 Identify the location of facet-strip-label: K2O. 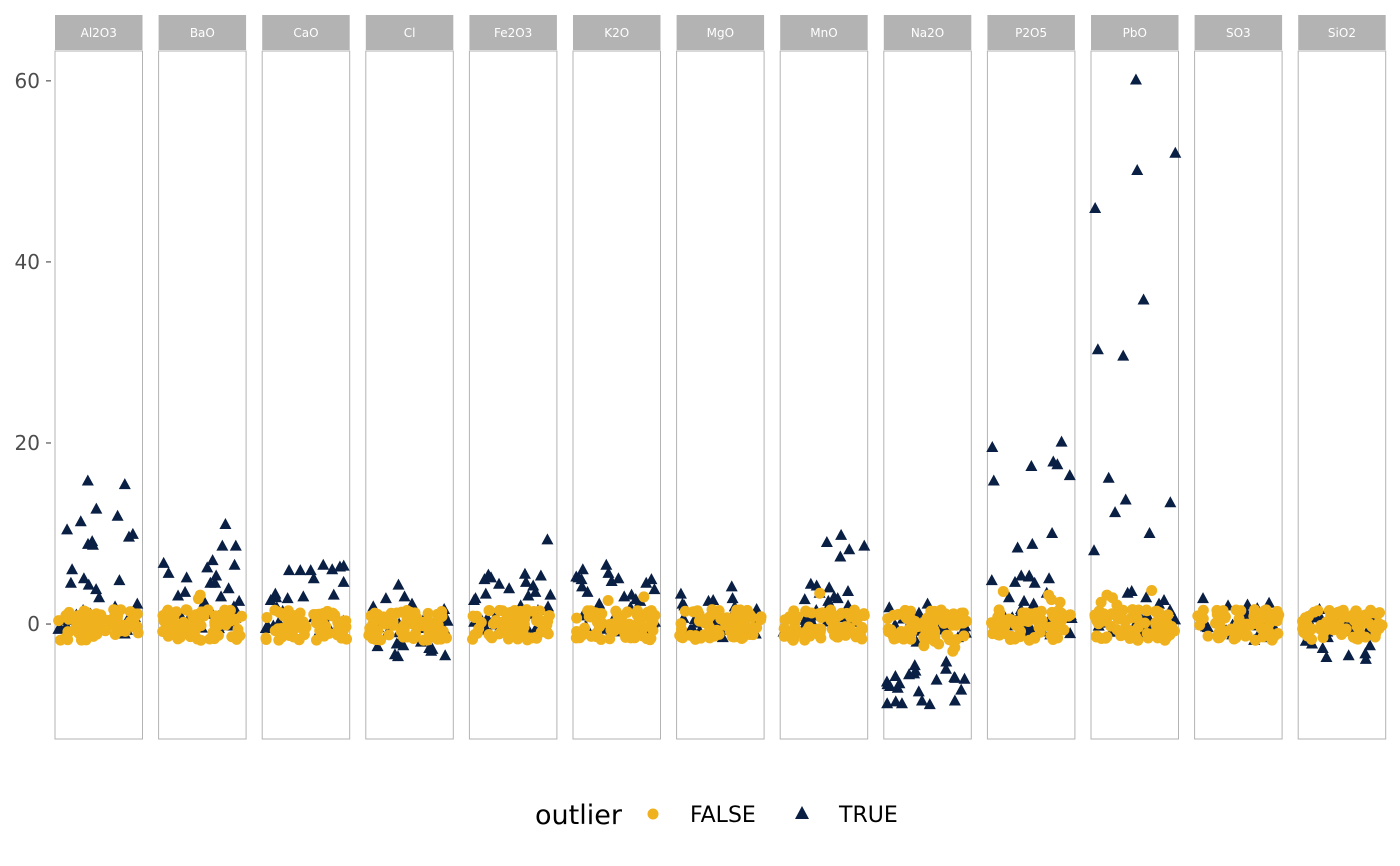
(616, 33).